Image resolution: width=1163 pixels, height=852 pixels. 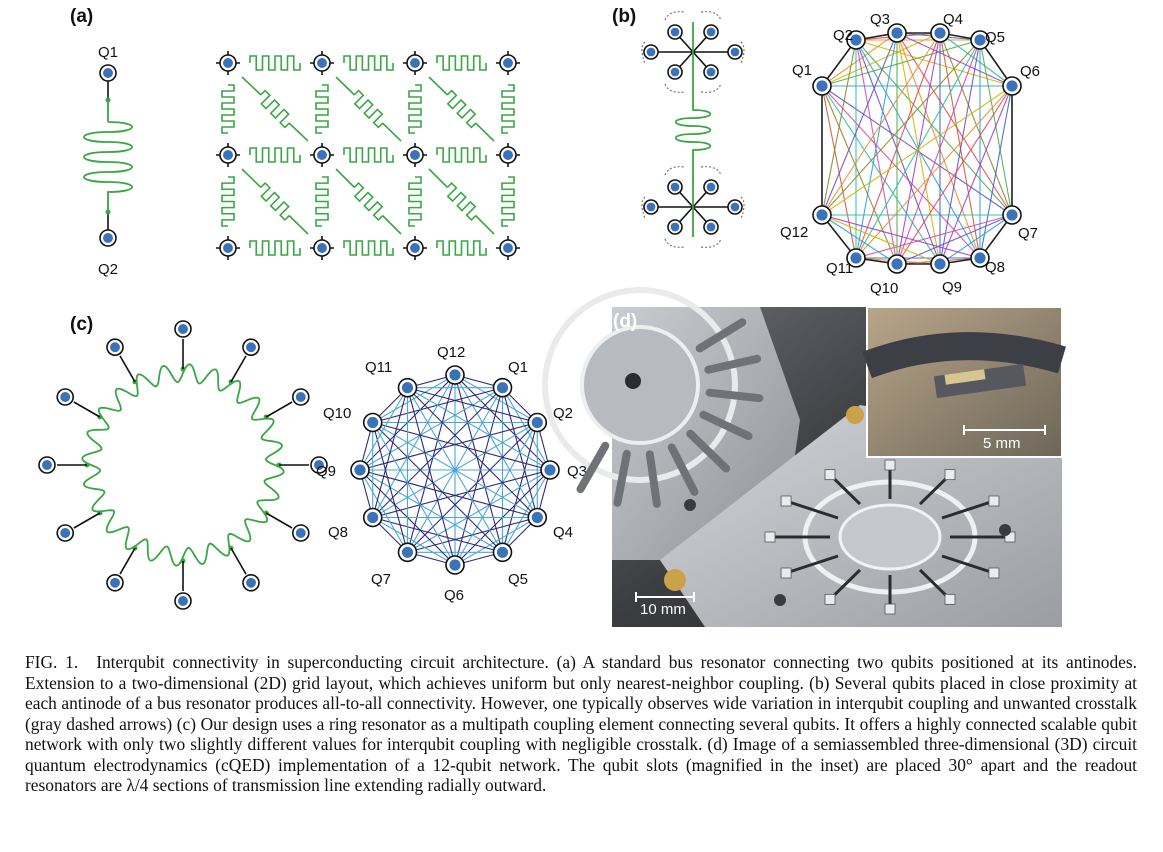 What do you see at coordinates (502, 552) in the screenshot?
I see `ring-graph-qubit-q5` at bounding box center [502, 552].